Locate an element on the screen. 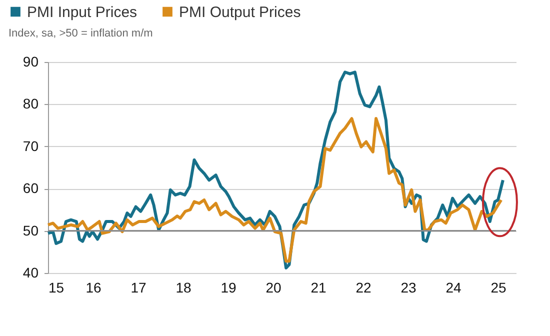 The image size is (550, 336). y-tick-label: 70 is located at coordinates (30, 146).